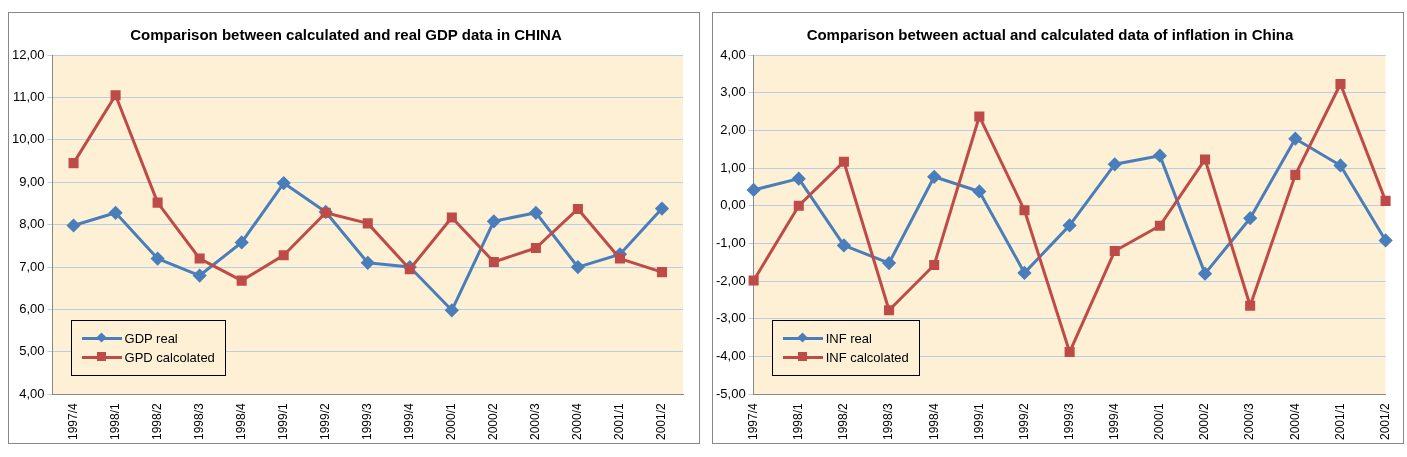 This screenshot has height=457, width=1407. What do you see at coordinates (733, 92) in the screenshot?
I see `y-tick-label: 3,00` at bounding box center [733, 92].